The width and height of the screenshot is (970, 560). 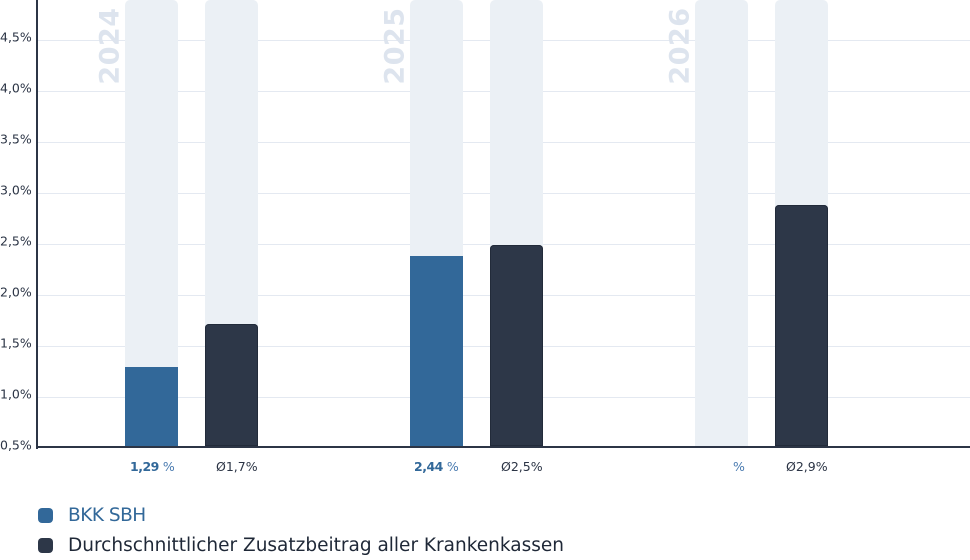 What do you see at coordinates (16, 343) in the screenshot?
I see `y-tick-label: 1,5%` at bounding box center [16, 343].